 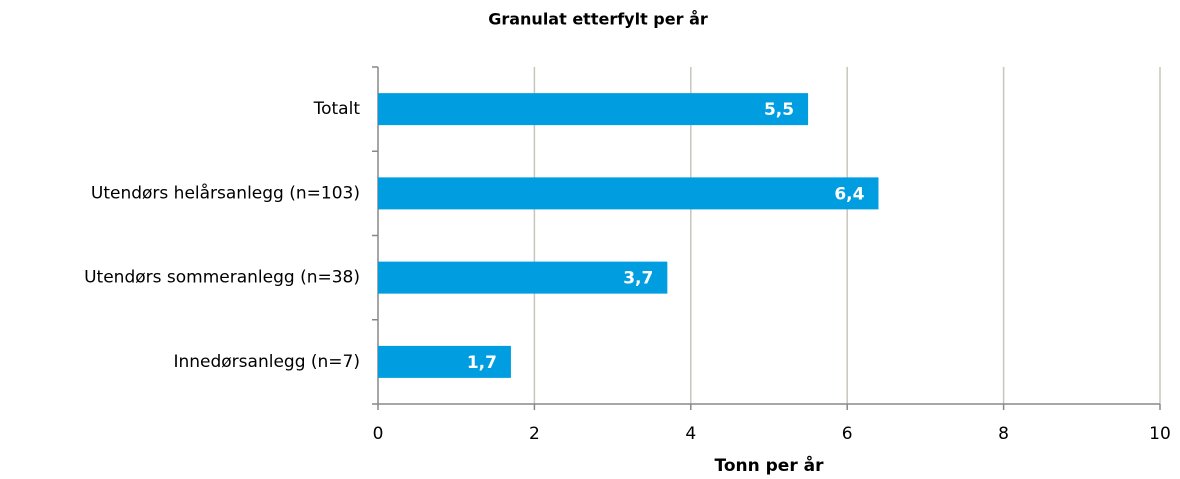 What do you see at coordinates (690, 434) in the screenshot?
I see `x-tick-label: 4` at bounding box center [690, 434].